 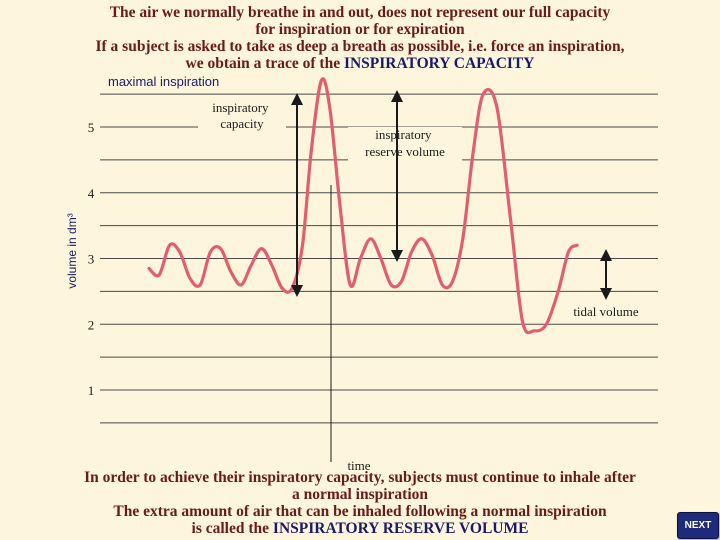 I want to click on y-tick-label: 2, so click(x=91, y=324).